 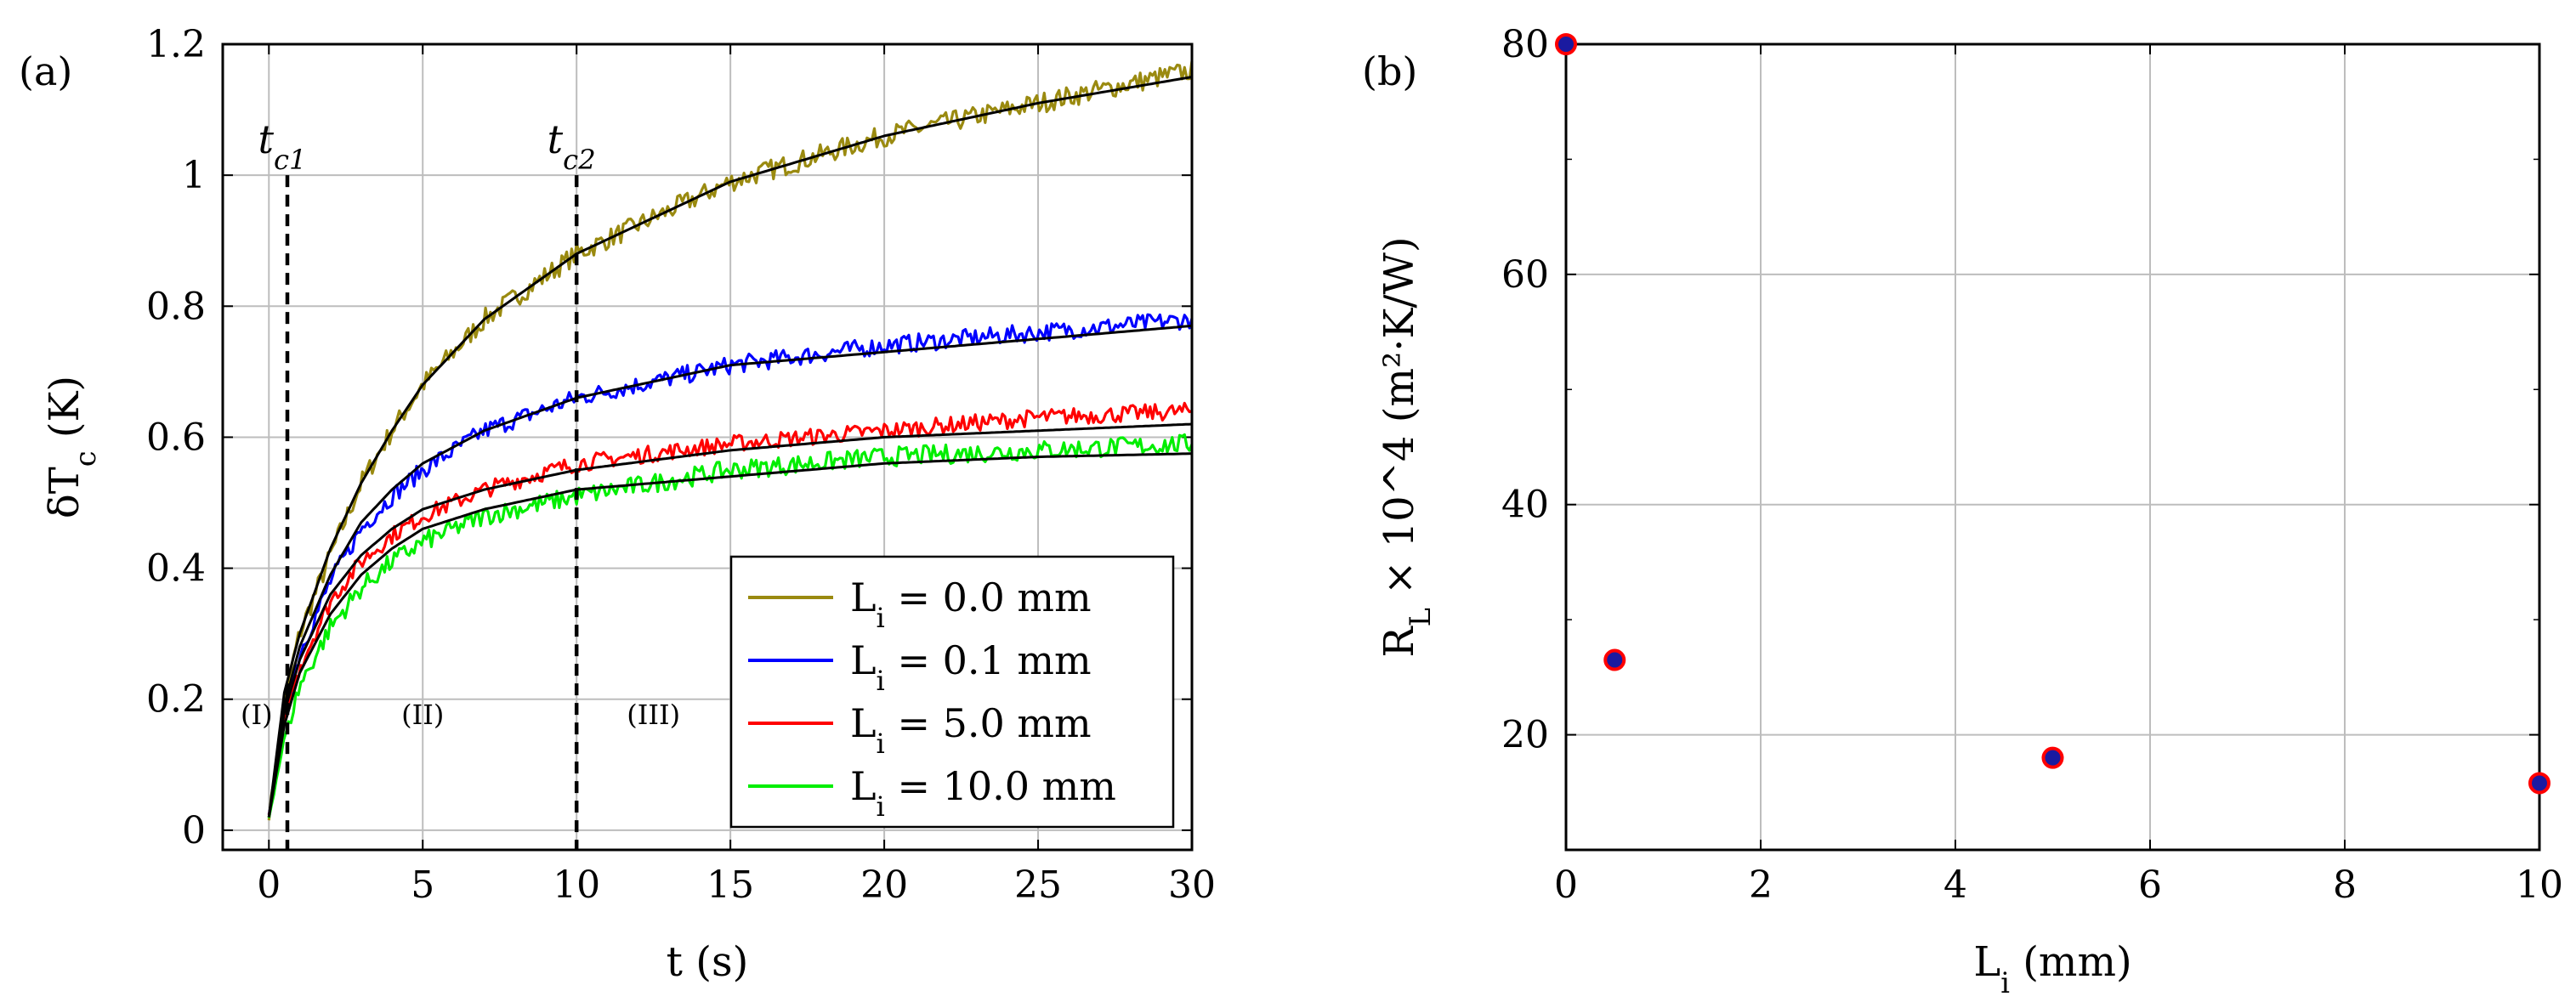 I want to click on tc-sub: c1, so click(x=291, y=160).